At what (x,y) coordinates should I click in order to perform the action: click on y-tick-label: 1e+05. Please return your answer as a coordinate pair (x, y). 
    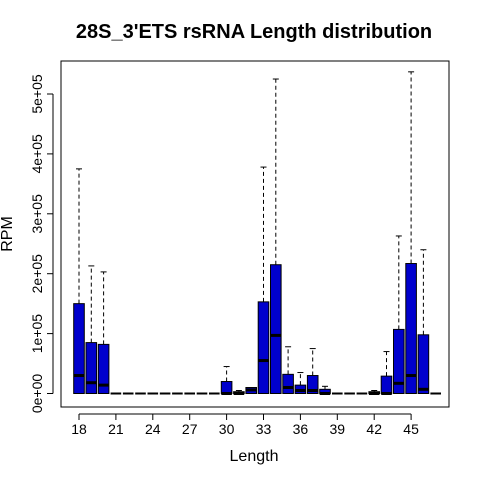
    Looking at the image, I should click on (37, 334).